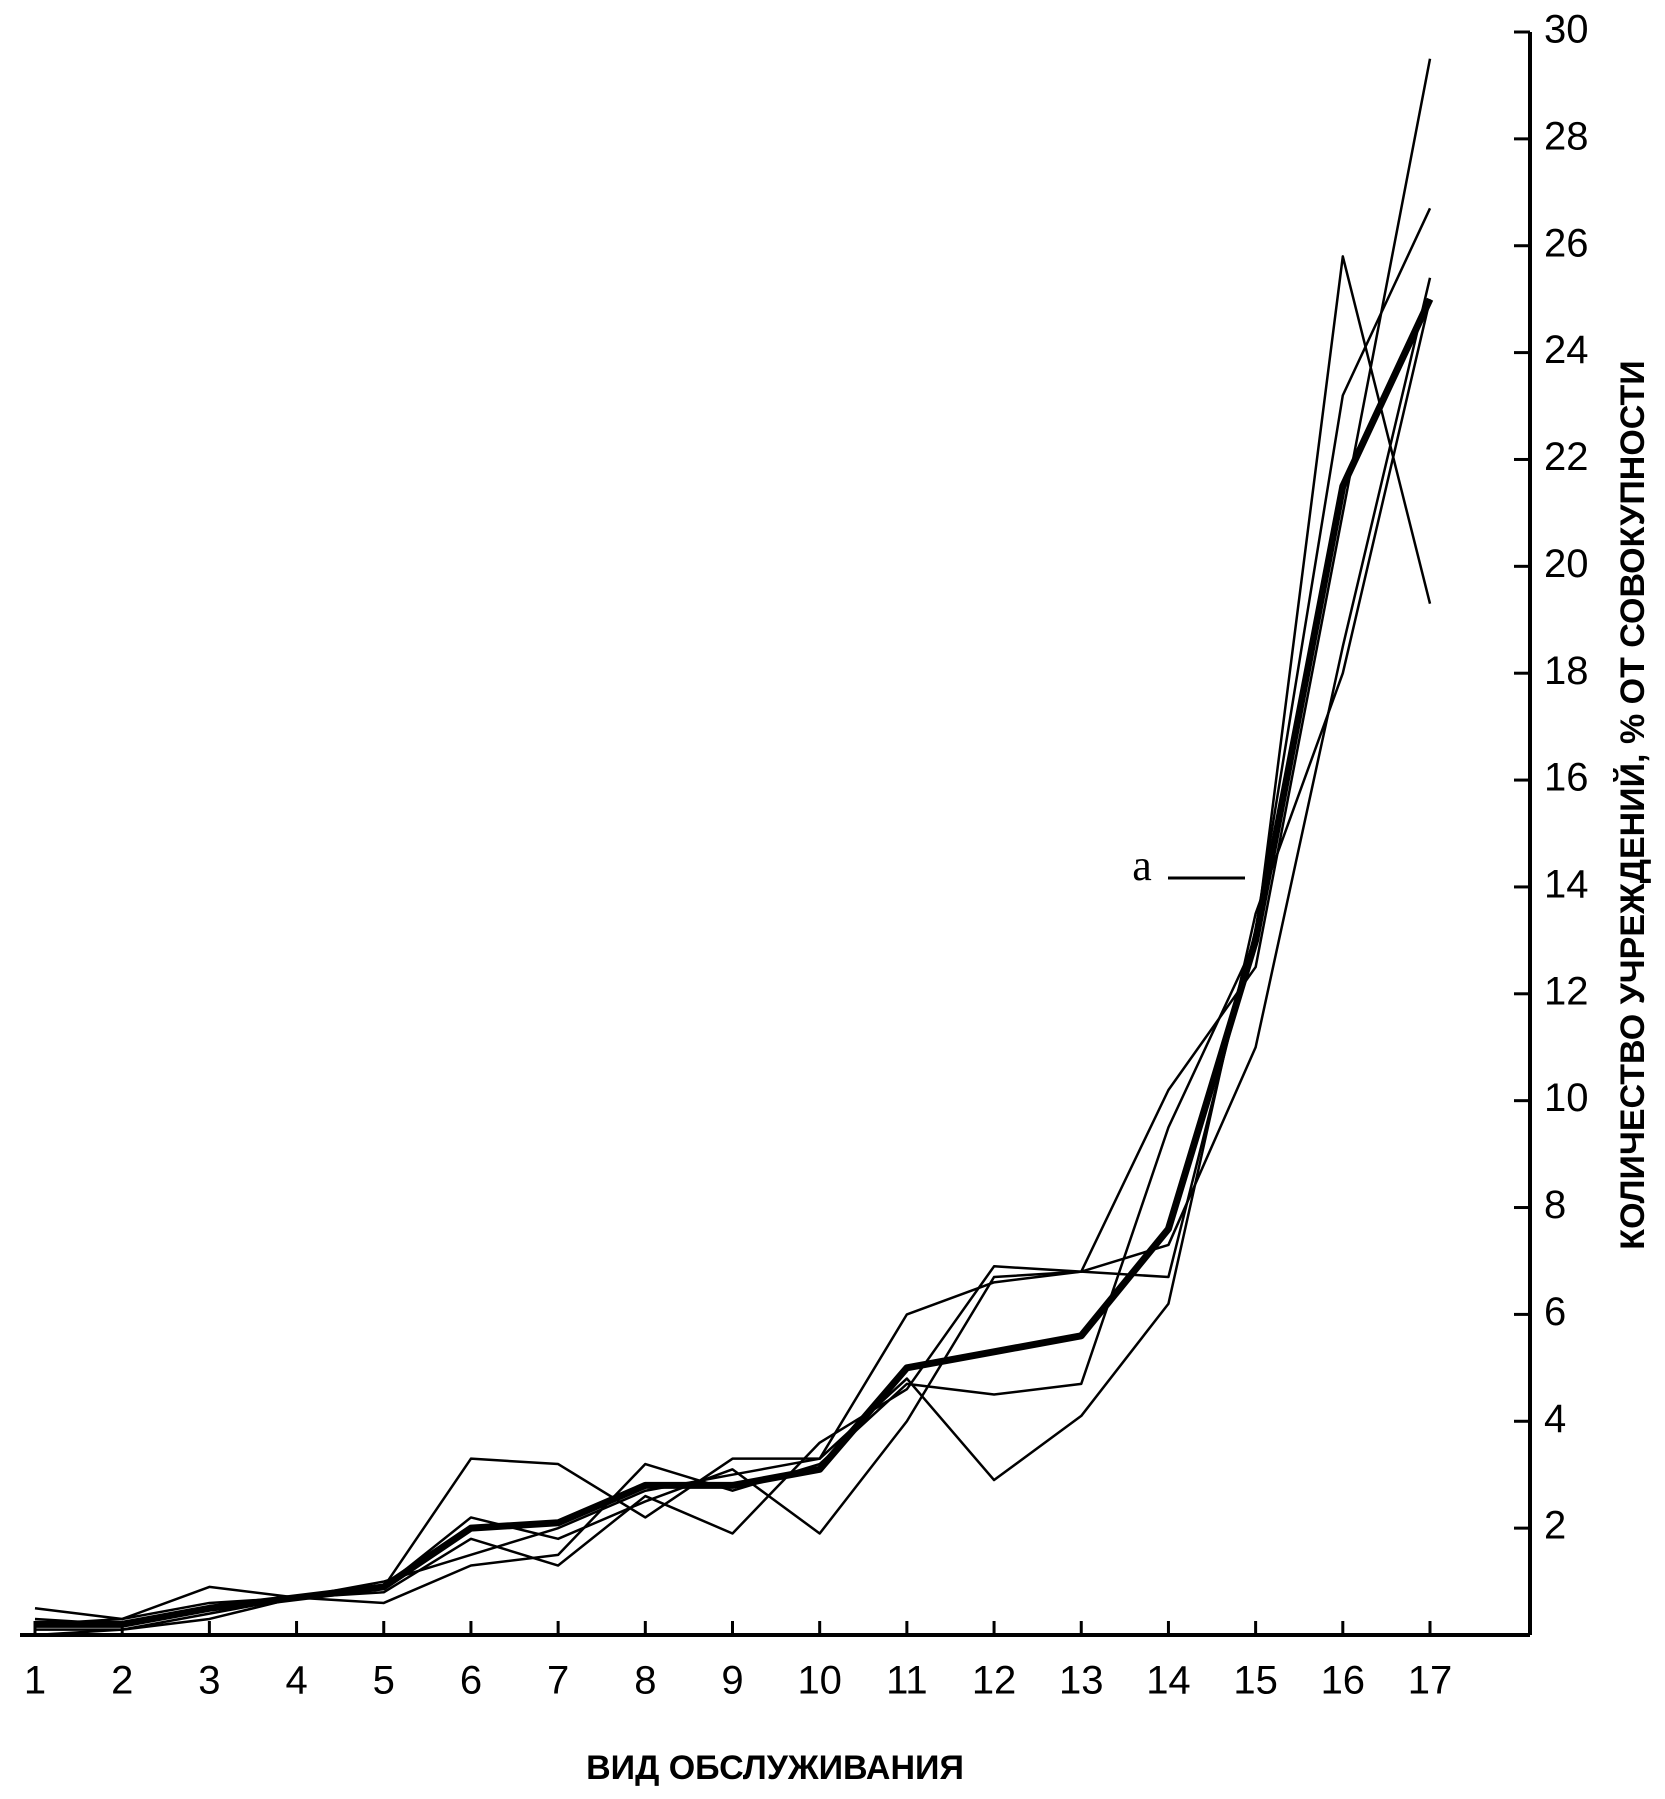 The height and width of the screenshot is (1799, 1665). Describe the element at coordinates (1430, 1681) in the screenshot. I see `x-tick-label: 17` at that location.